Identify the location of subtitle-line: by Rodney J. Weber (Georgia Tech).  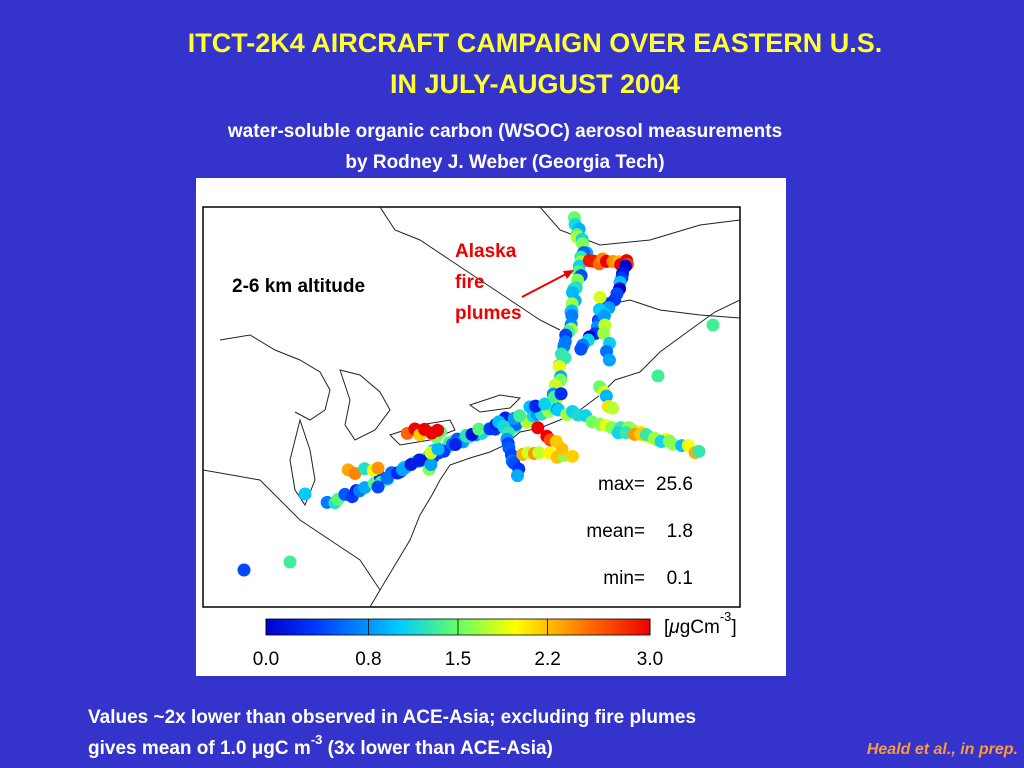
(504, 162).